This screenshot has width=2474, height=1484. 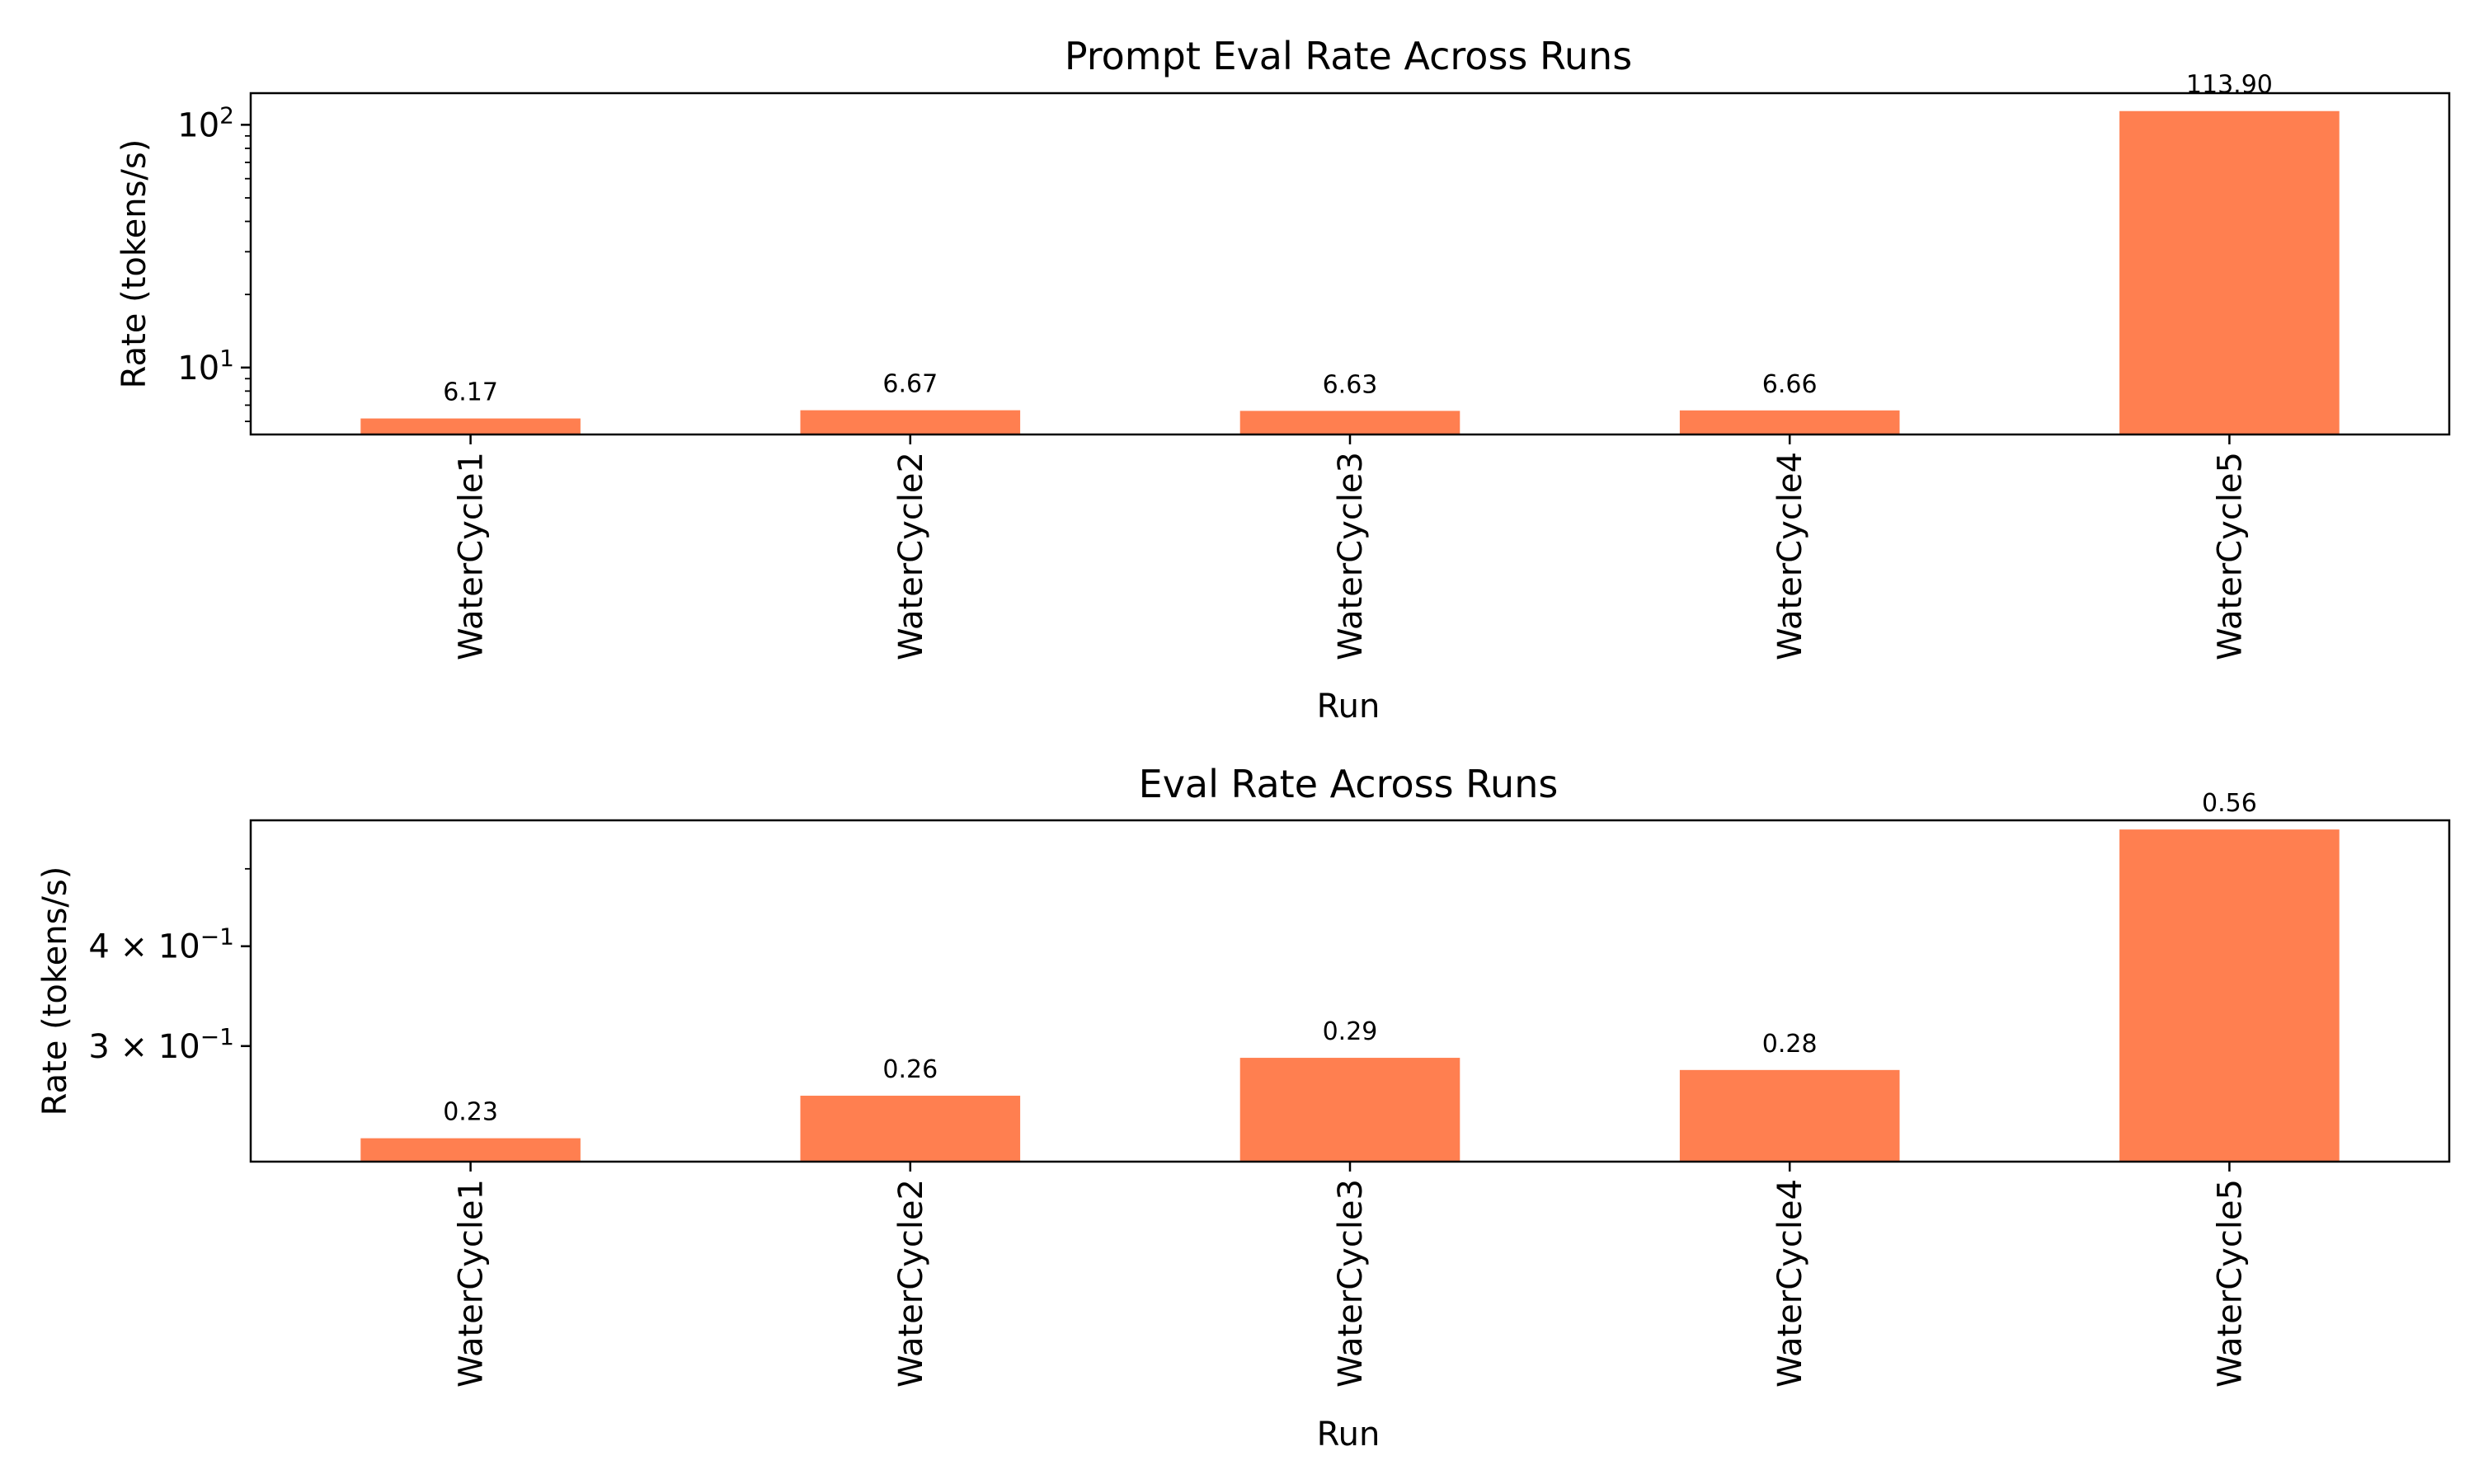 What do you see at coordinates (205, 366) in the screenshot?
I see `y-tick-label: 101` at bounding box center [205, 366].